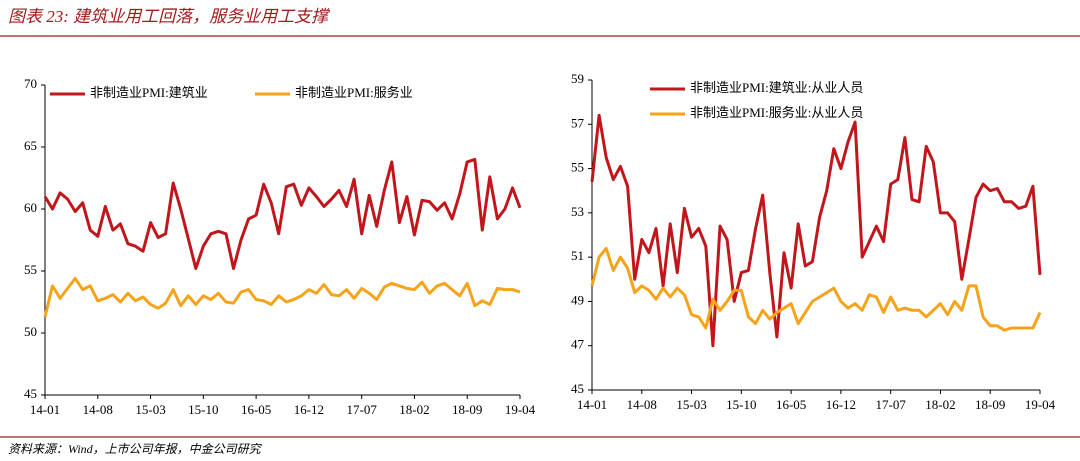 This screenshot has width=1080, height=461. What do you see at coordinates (149, 92) in the screenshot?
I see `legend-label: 非制造业PMI:建筑业` at bounding box center [149, 92].